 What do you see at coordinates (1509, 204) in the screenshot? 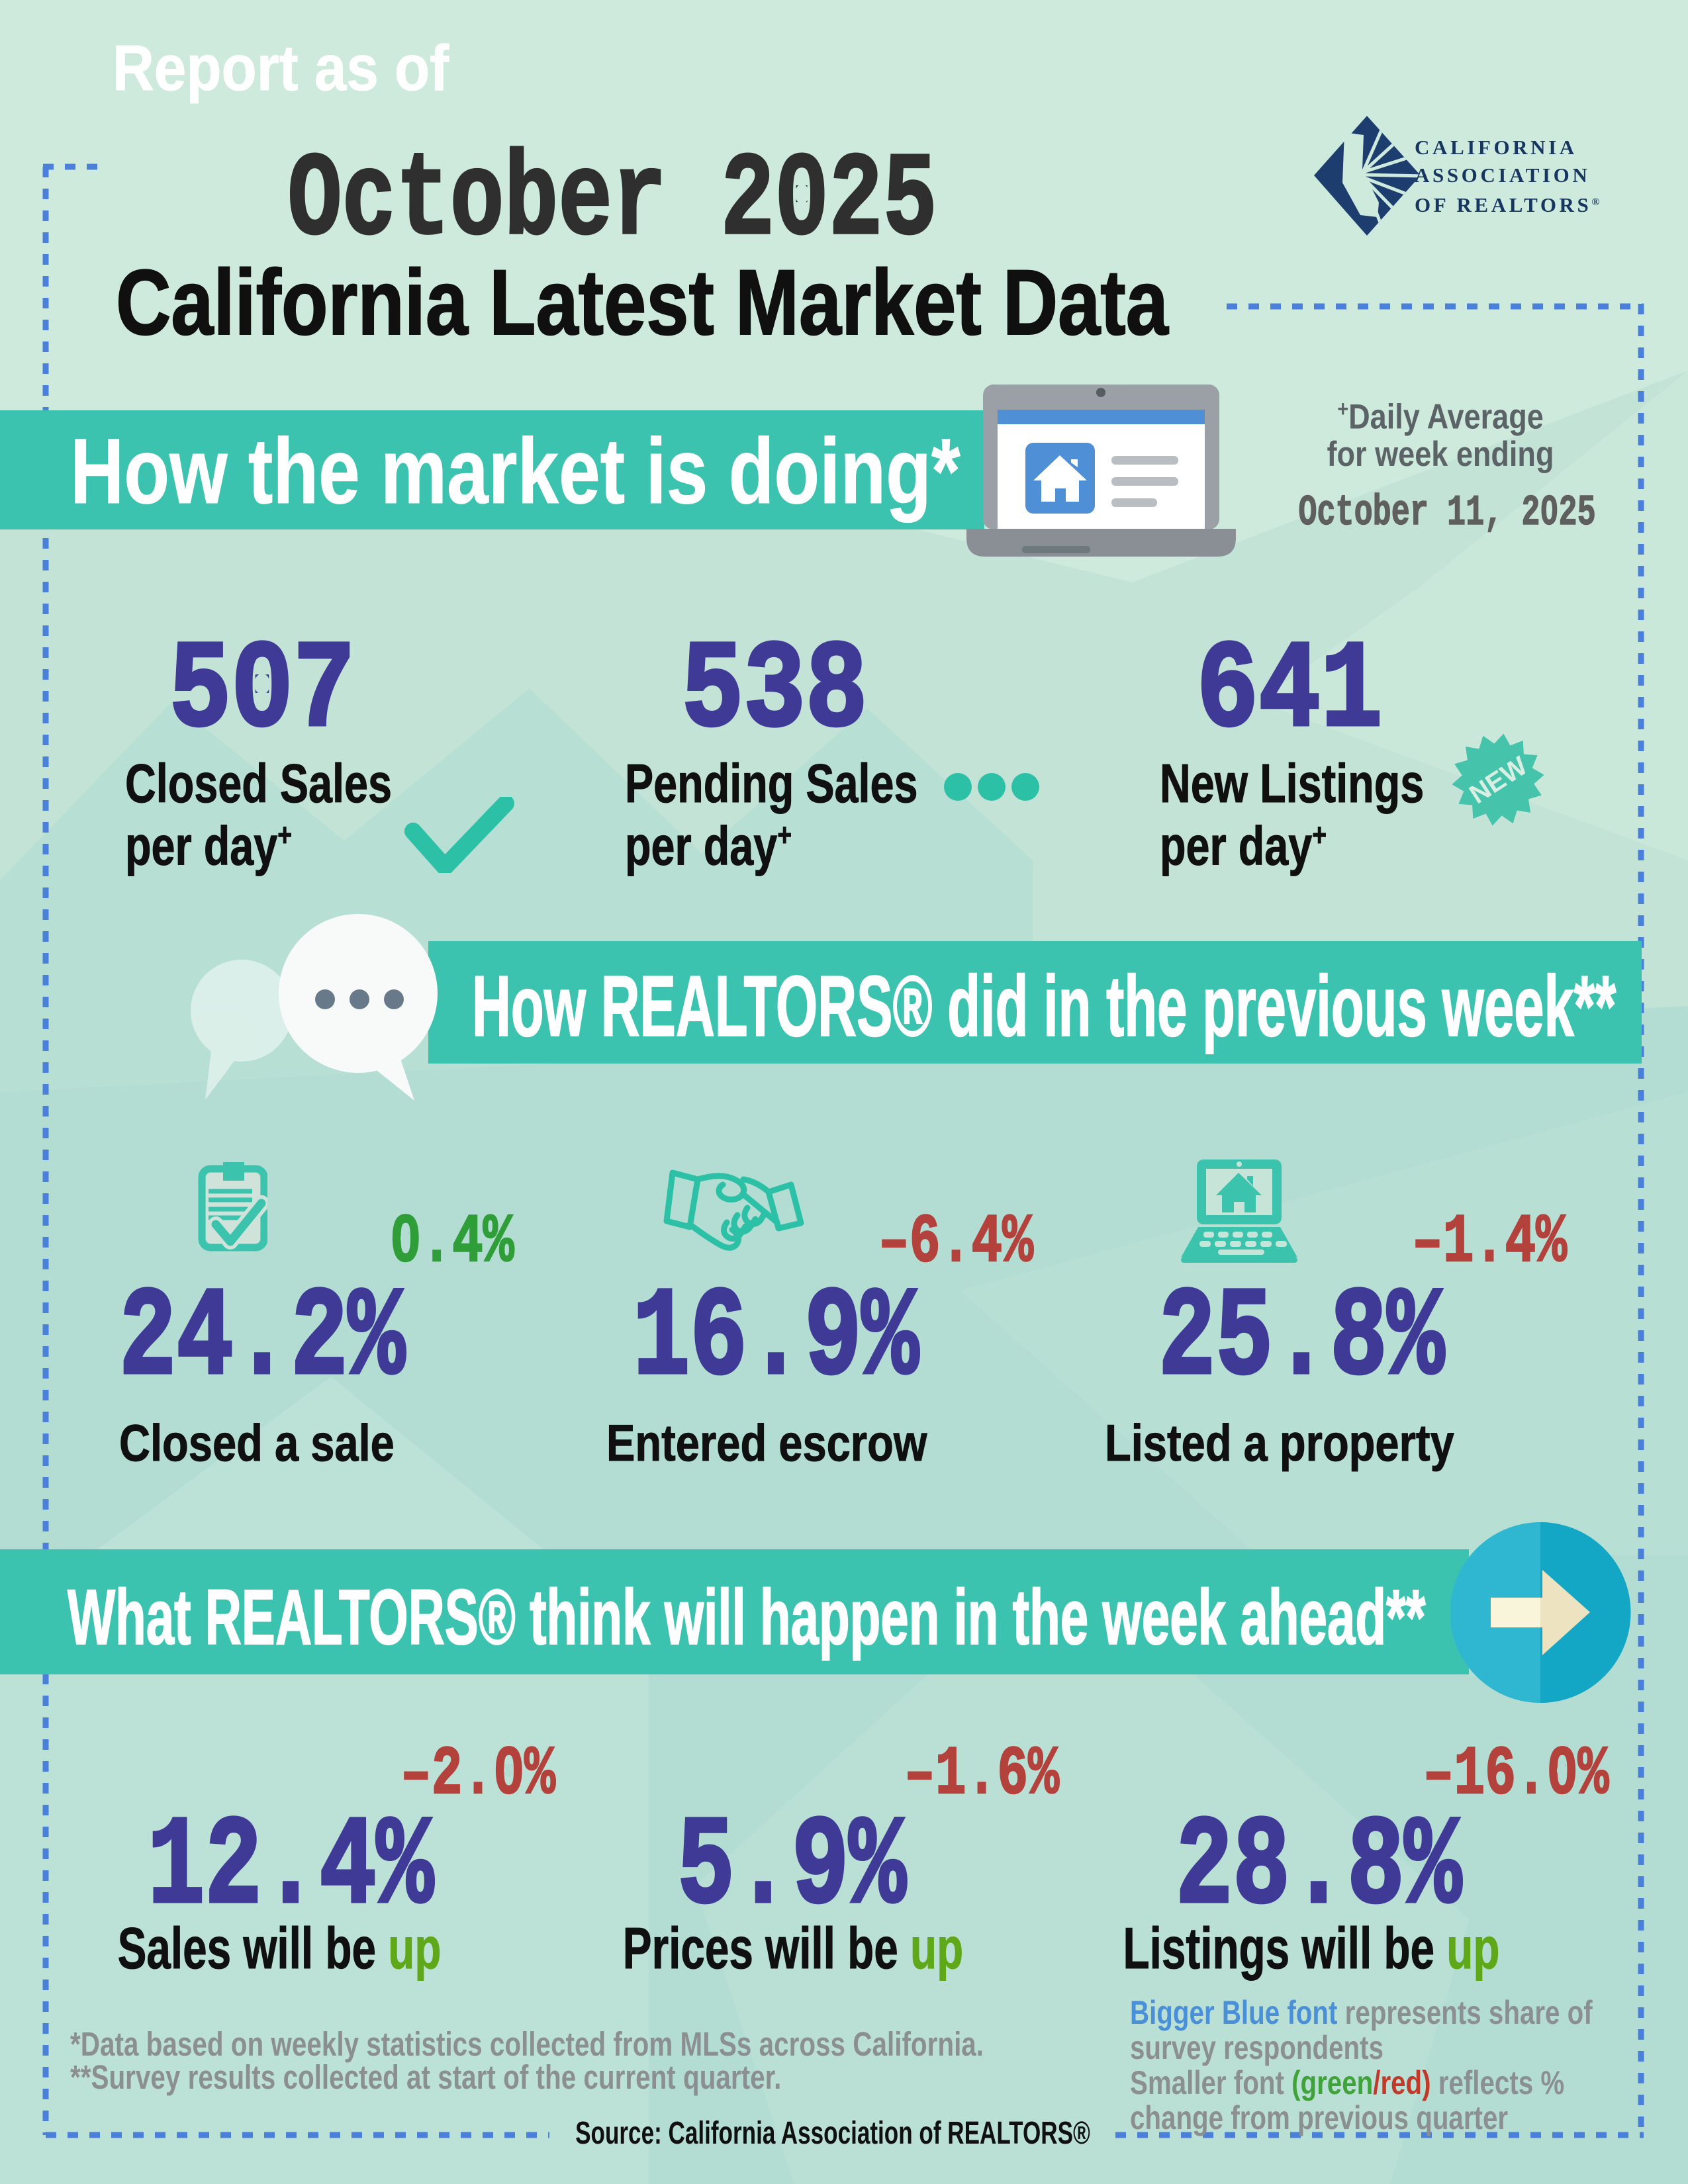
I see `svg-text: OF REALTORS®` at bounding box center [1509, 204].